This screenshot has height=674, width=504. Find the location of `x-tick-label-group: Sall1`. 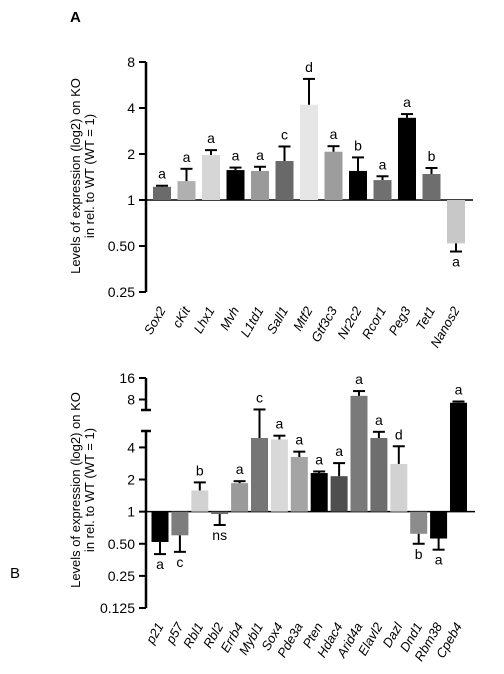

x-tick-label-group: Sall1 is located at coordinates (277, 320).